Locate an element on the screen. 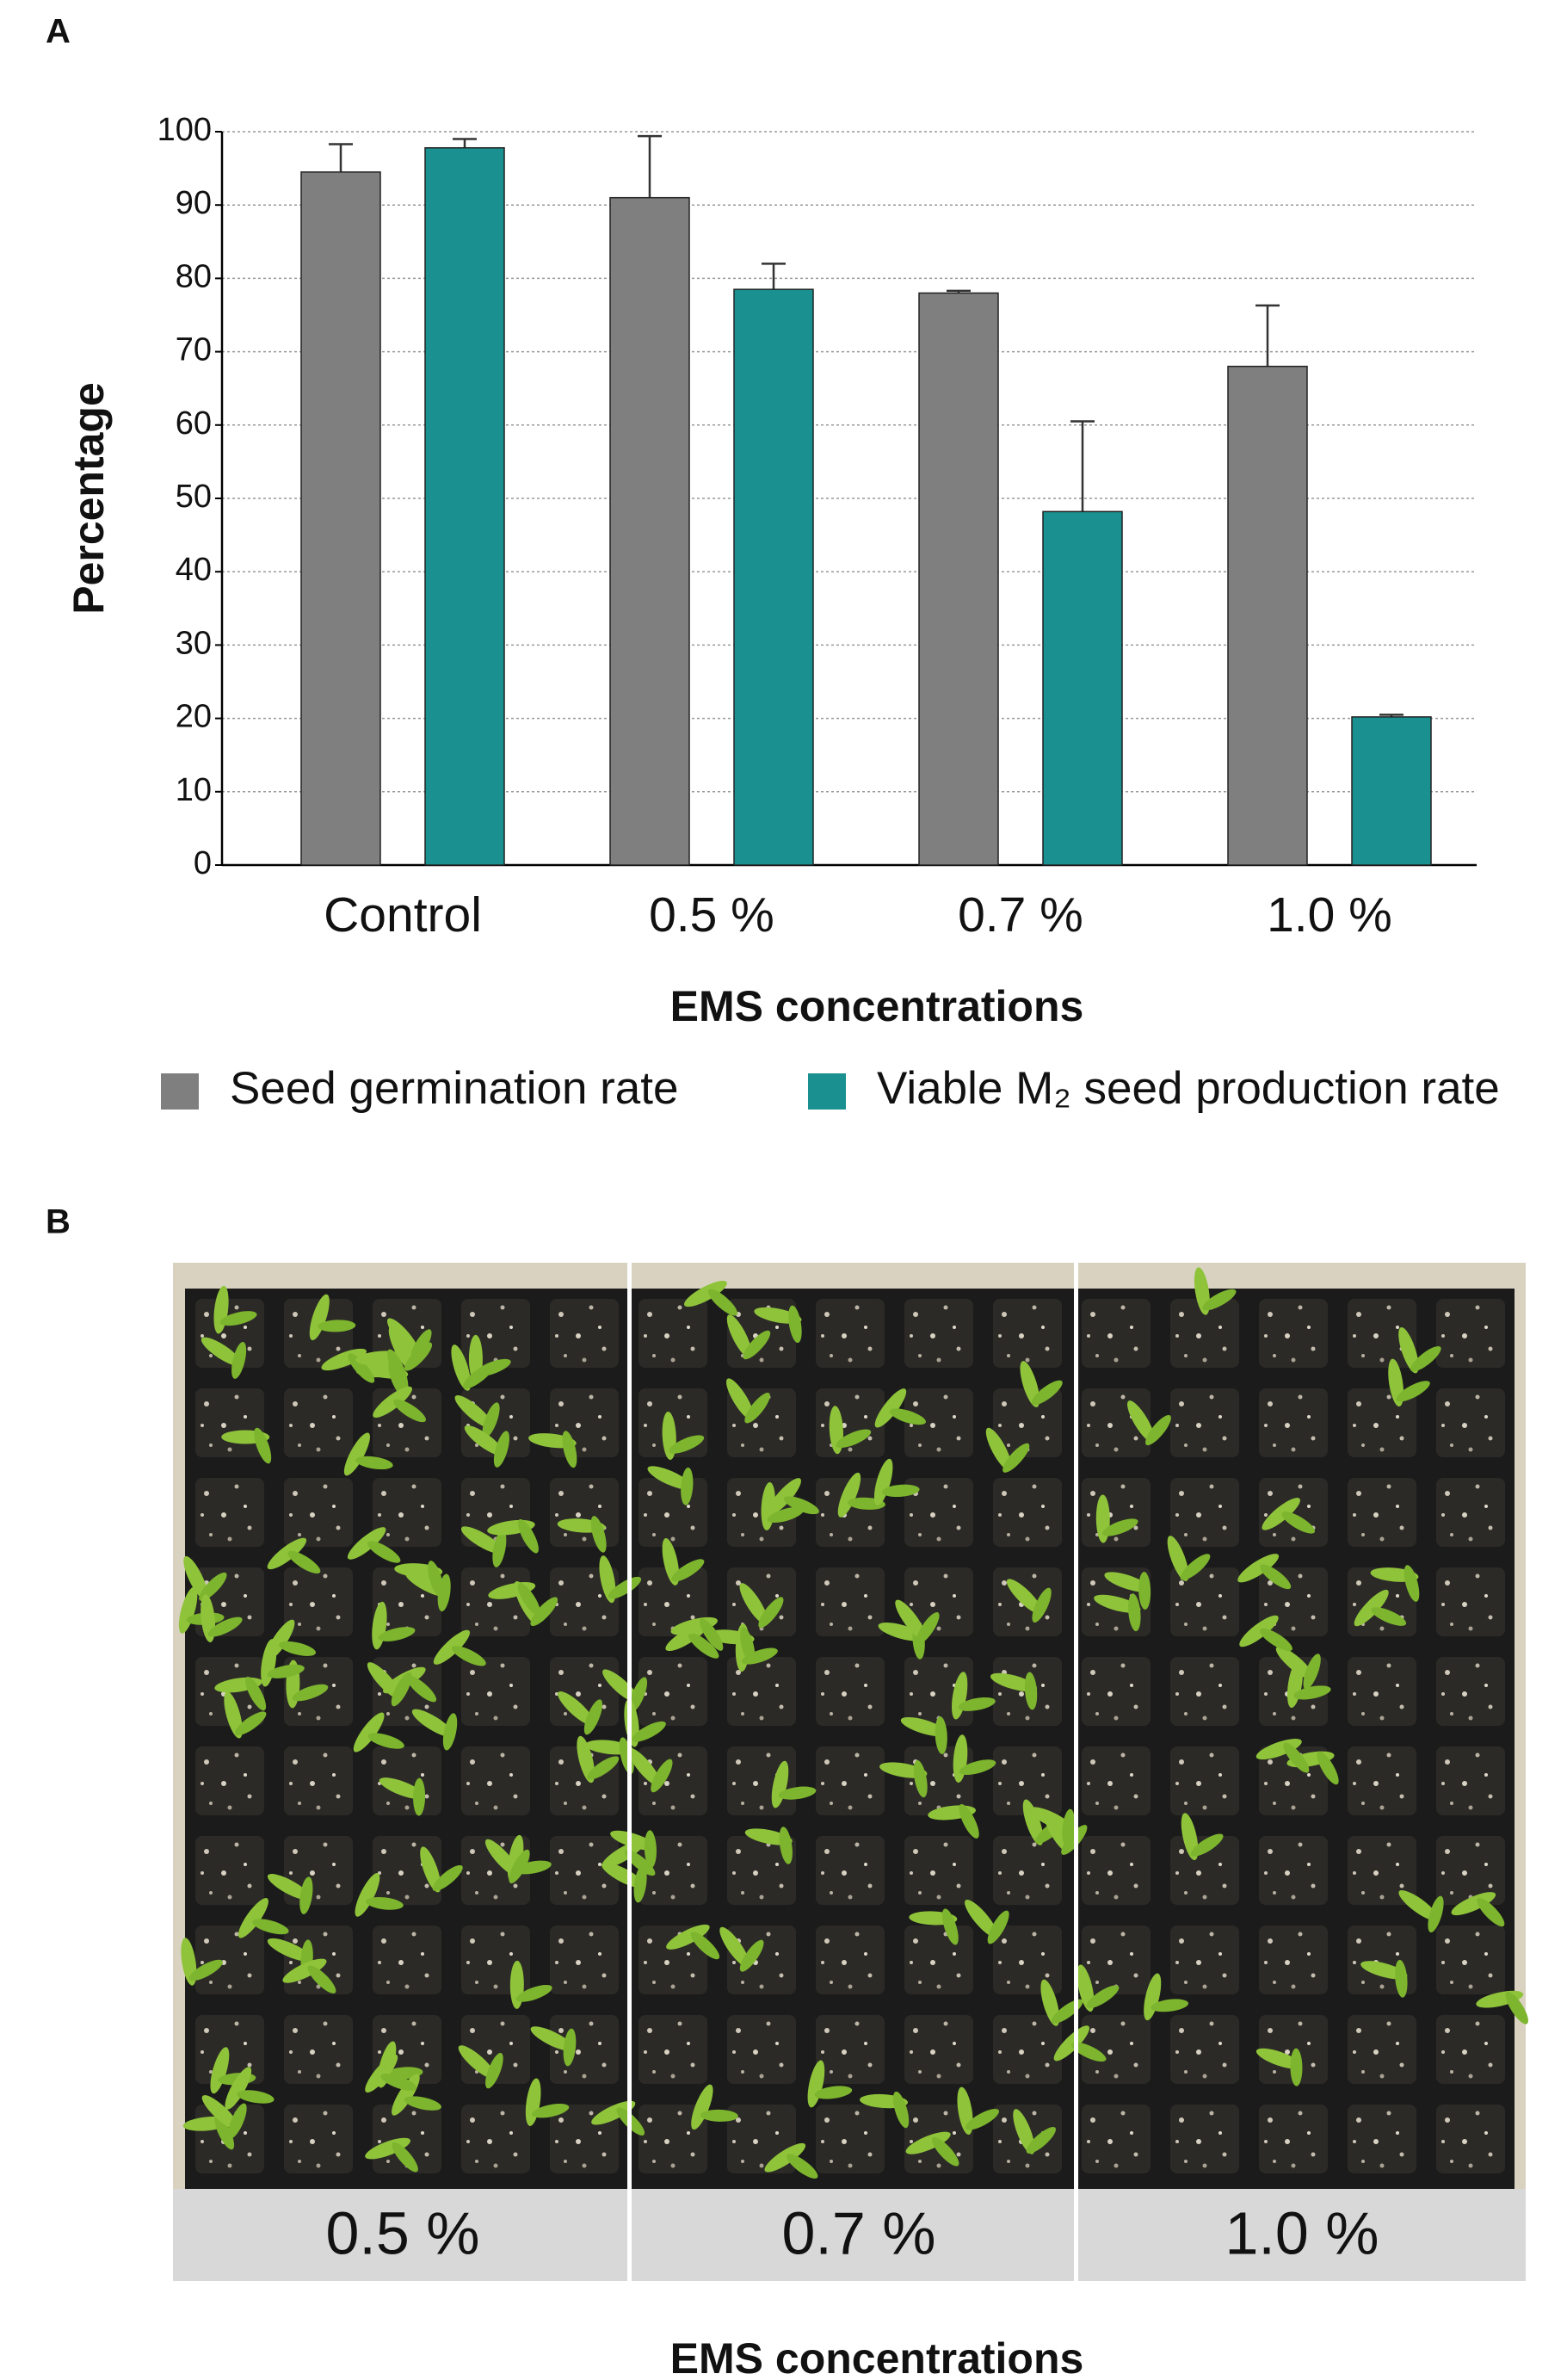 The image size is (1567, 2380). x-tick-label: Control is located at coordinates (403, 915).